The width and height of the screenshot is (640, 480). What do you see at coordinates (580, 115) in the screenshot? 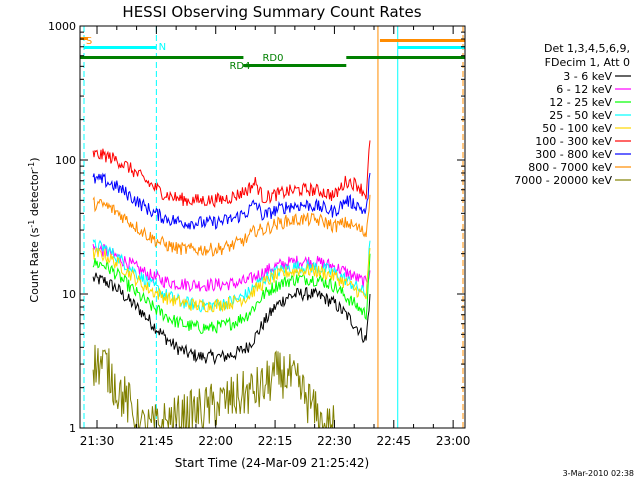
I see `legend-entry-label: 25 - 50 keV` at bounding box center [580, 115].